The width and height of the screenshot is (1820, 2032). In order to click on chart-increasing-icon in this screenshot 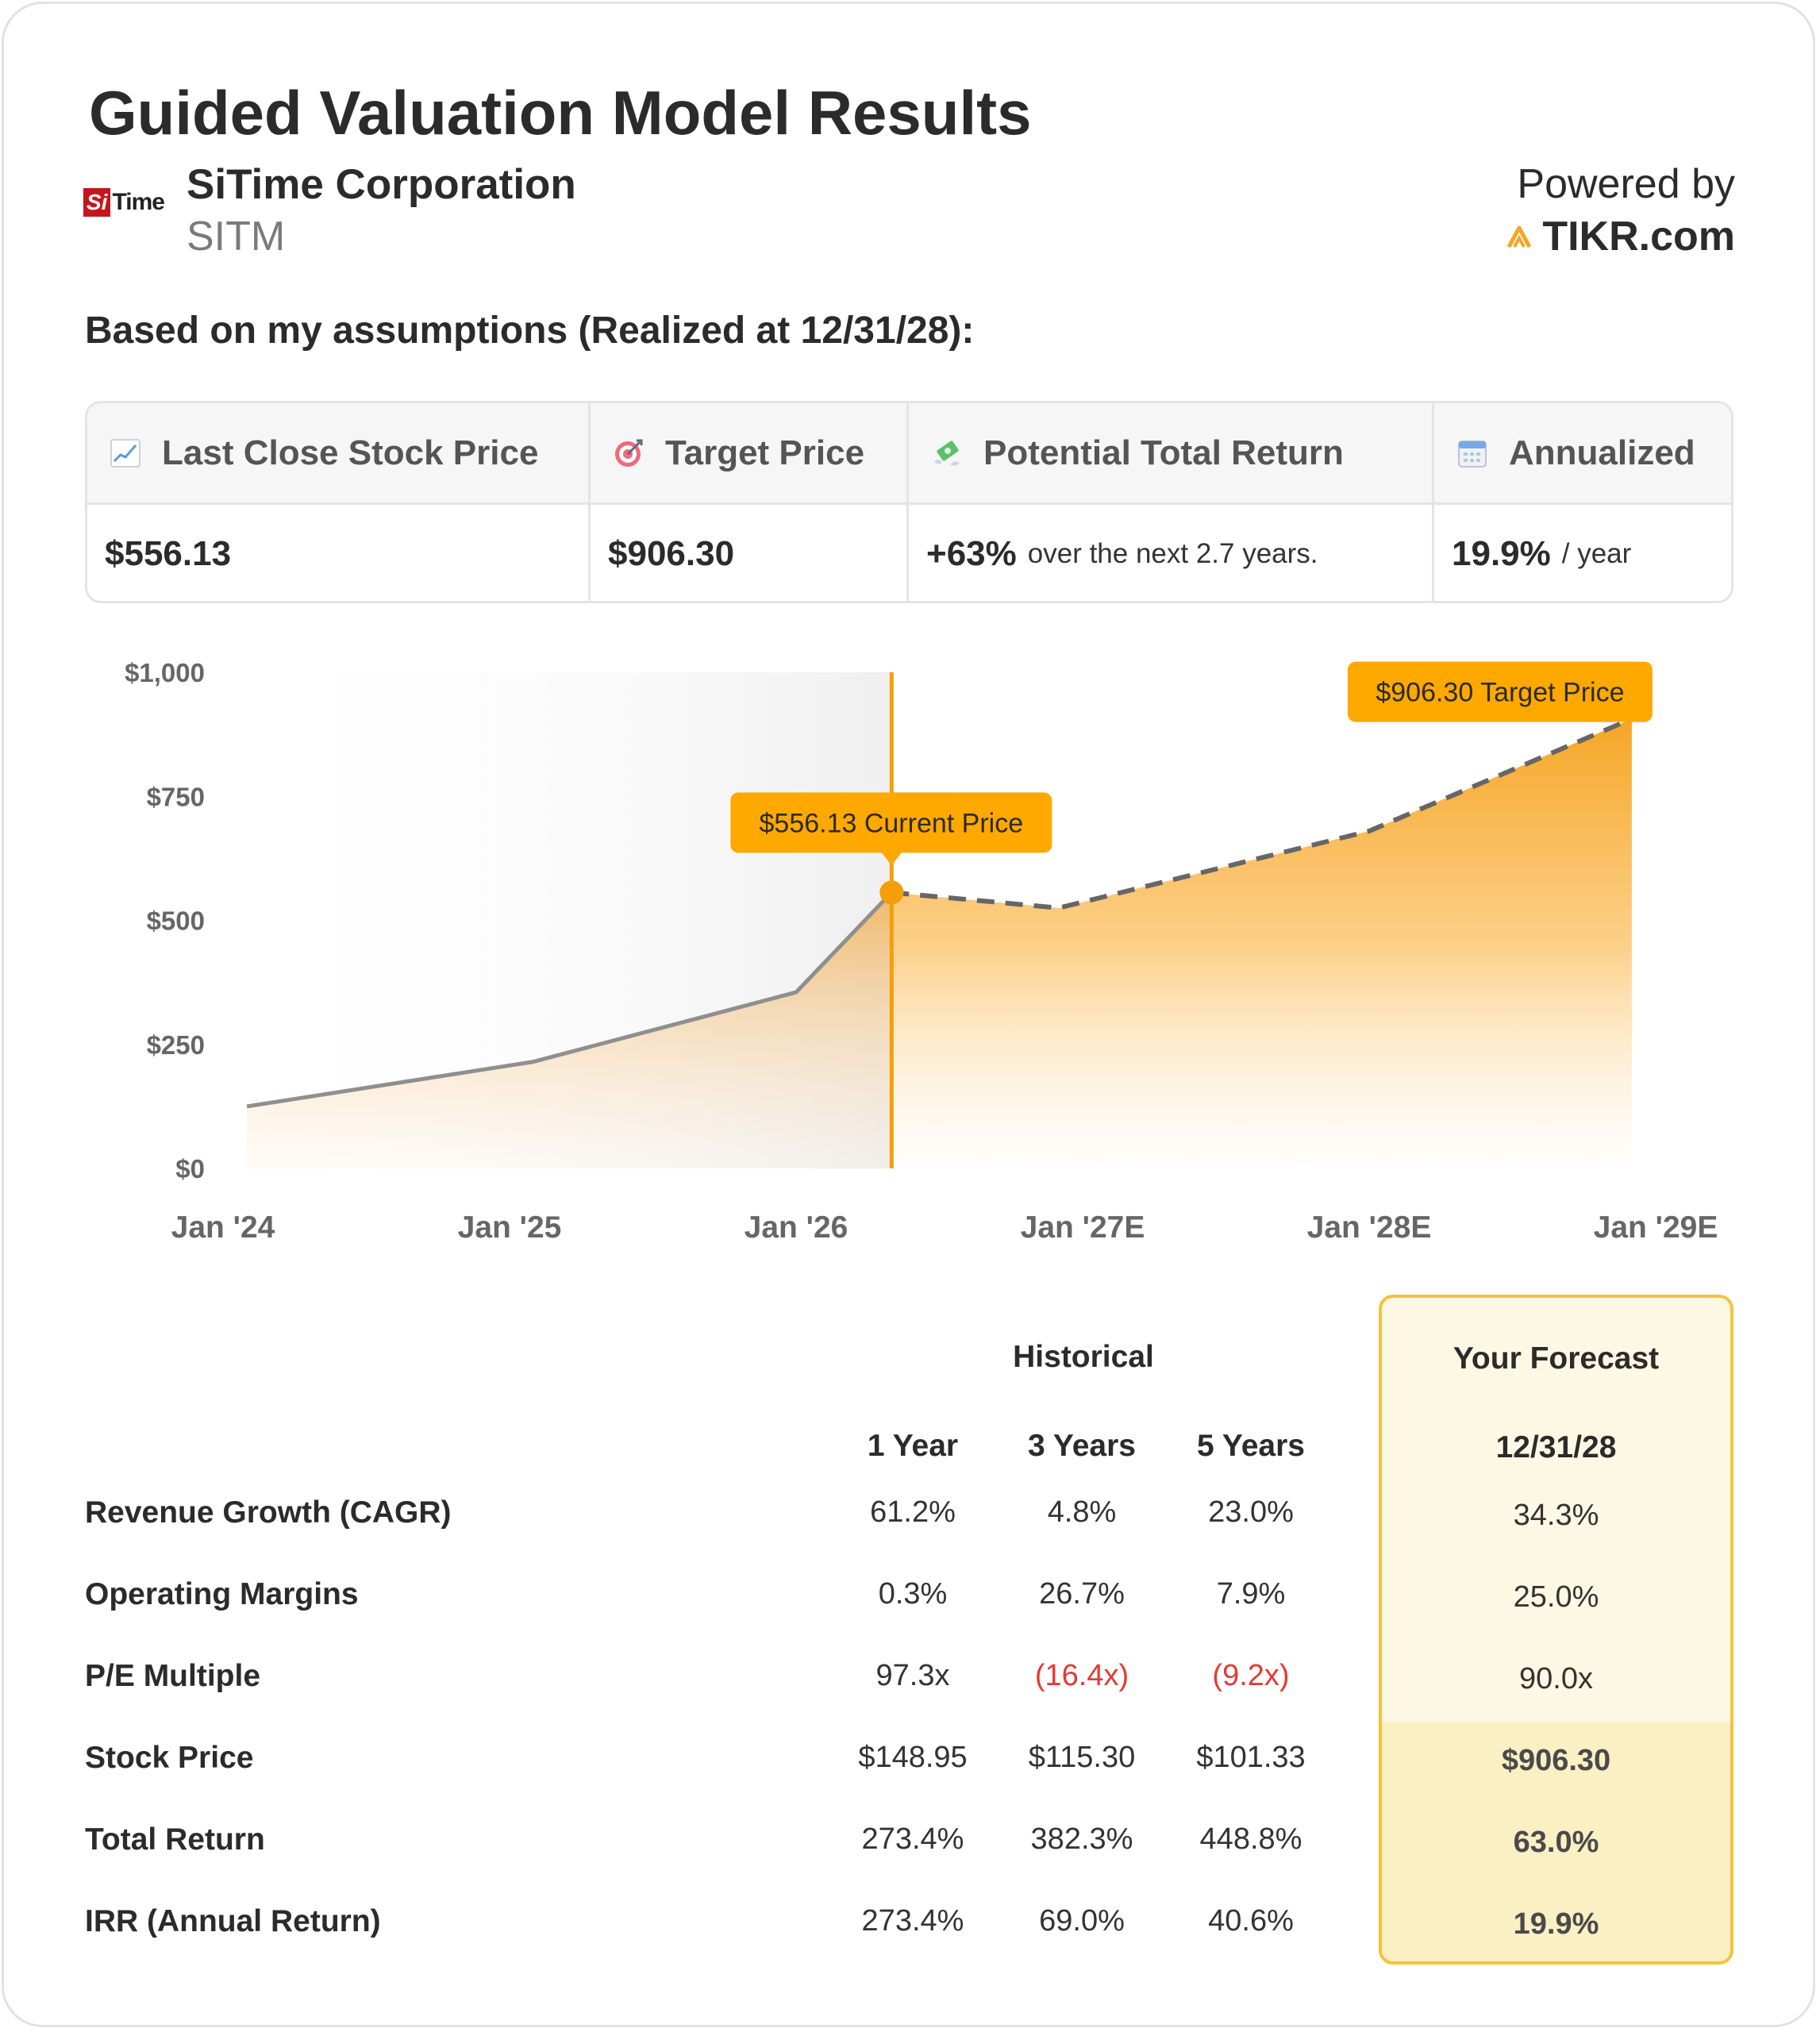, I will do `click(125, 453)`.